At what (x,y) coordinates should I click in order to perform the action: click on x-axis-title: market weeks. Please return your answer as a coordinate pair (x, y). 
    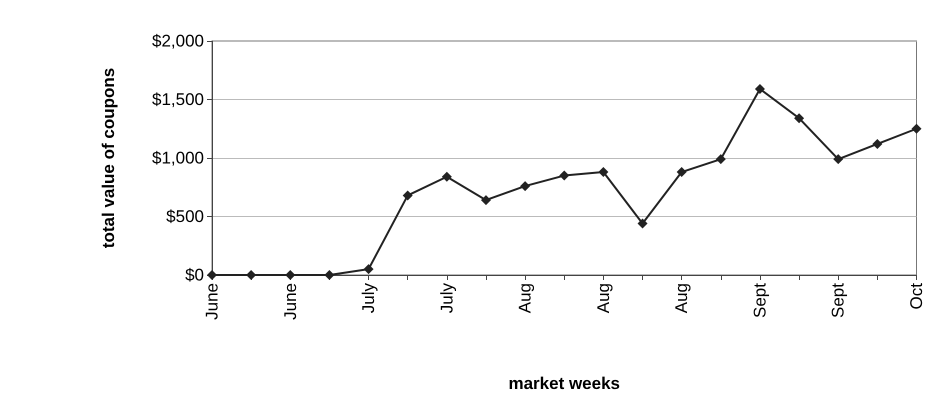
    Looking at the image, I should click on (564, 383).